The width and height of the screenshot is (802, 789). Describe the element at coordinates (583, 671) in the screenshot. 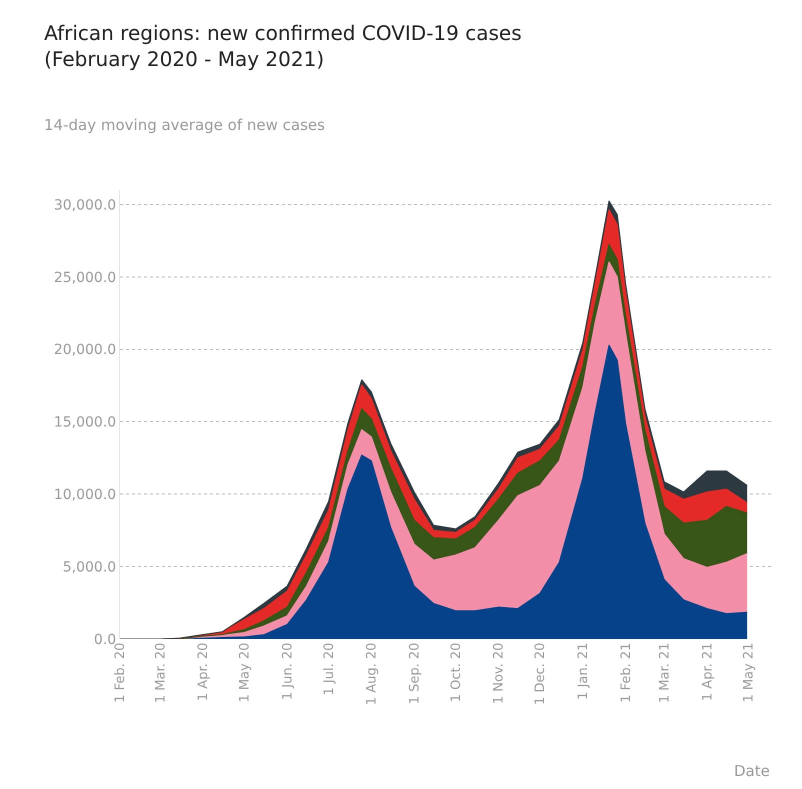

I see `x-tick-label: 1 Jan. 21` at that location.